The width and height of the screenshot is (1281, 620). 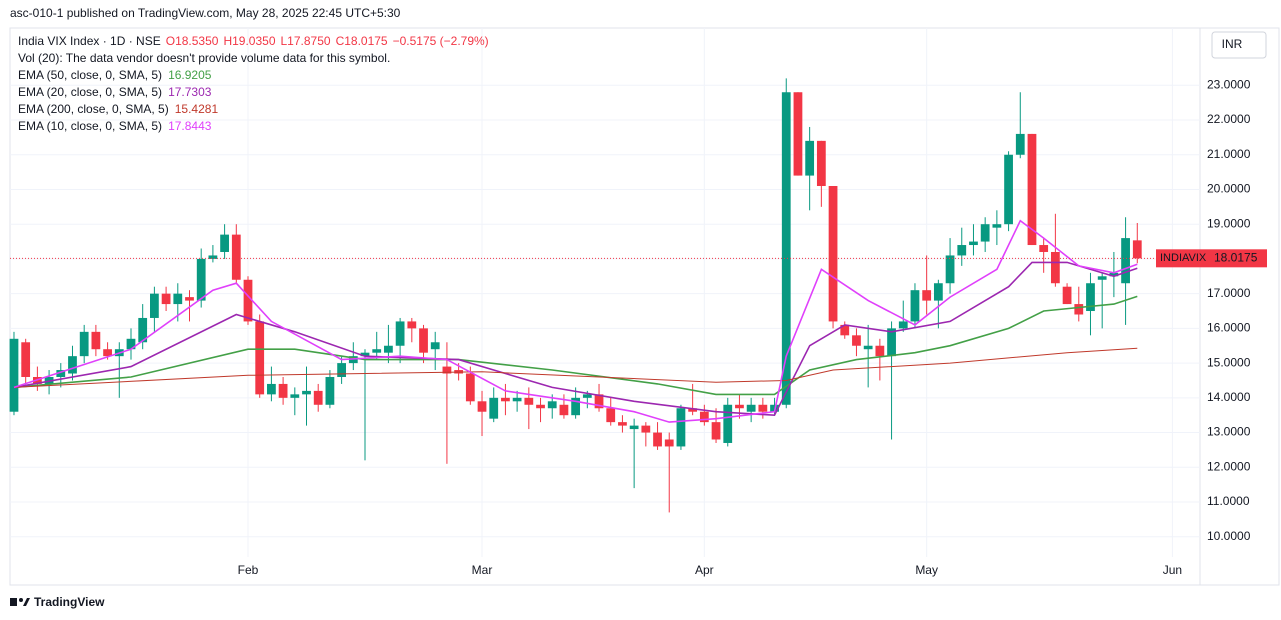 I want to click on price-tag-name-bg, so click(x=1182, y=258).